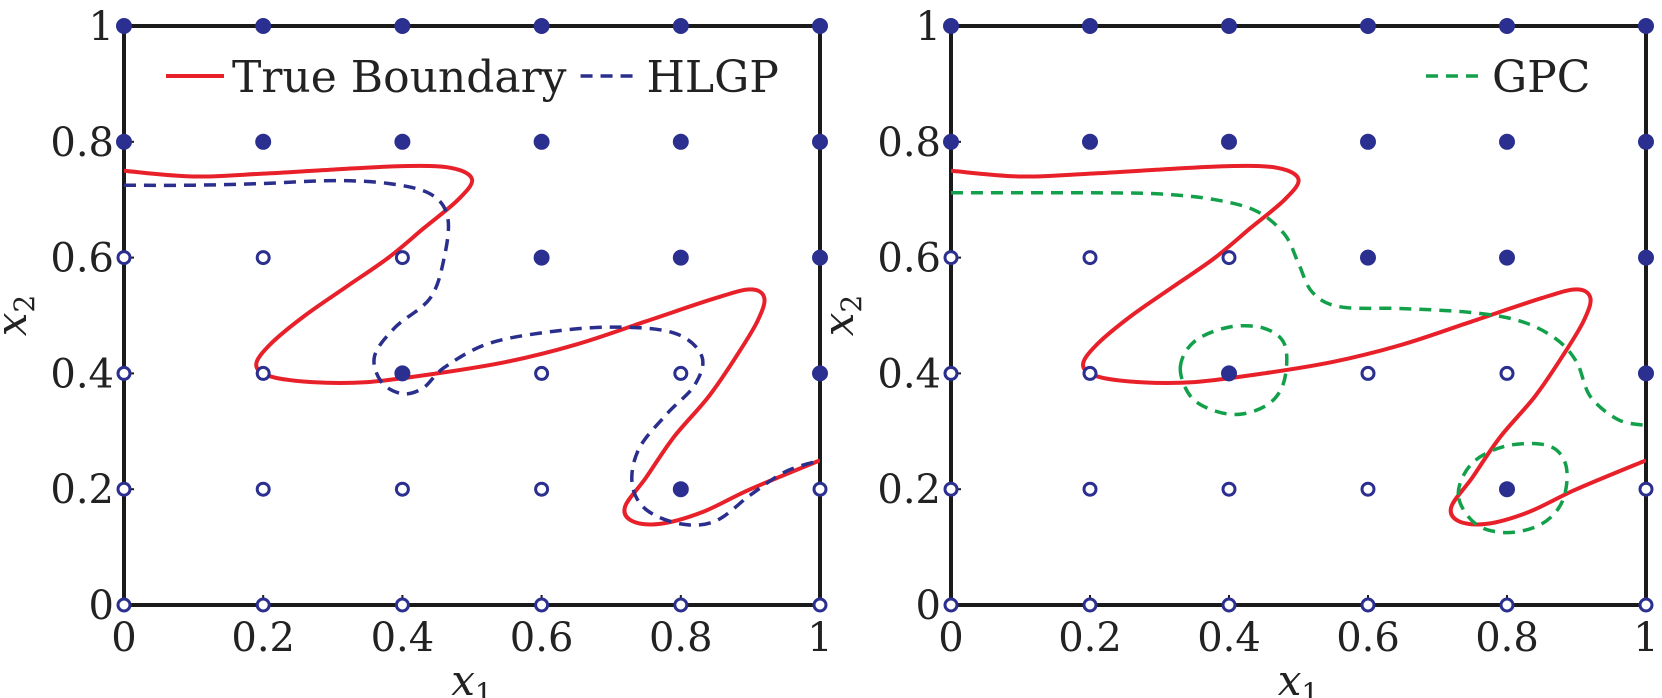 This screenshot has height=698, width=1662. Describe the element at coordinates (950, 638) in the screenshot. I see `x-tick-label: 0` at that location.